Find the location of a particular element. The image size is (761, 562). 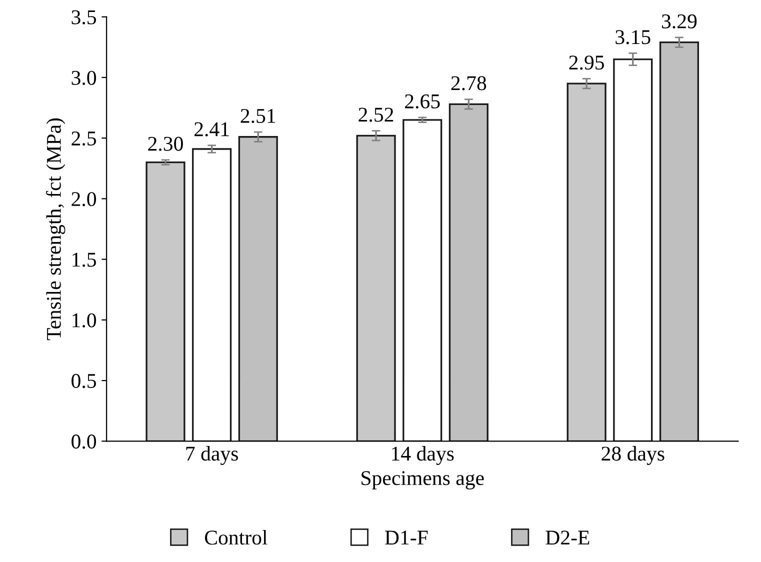

data-label: 2.78 is located at coordinates (468, 83).